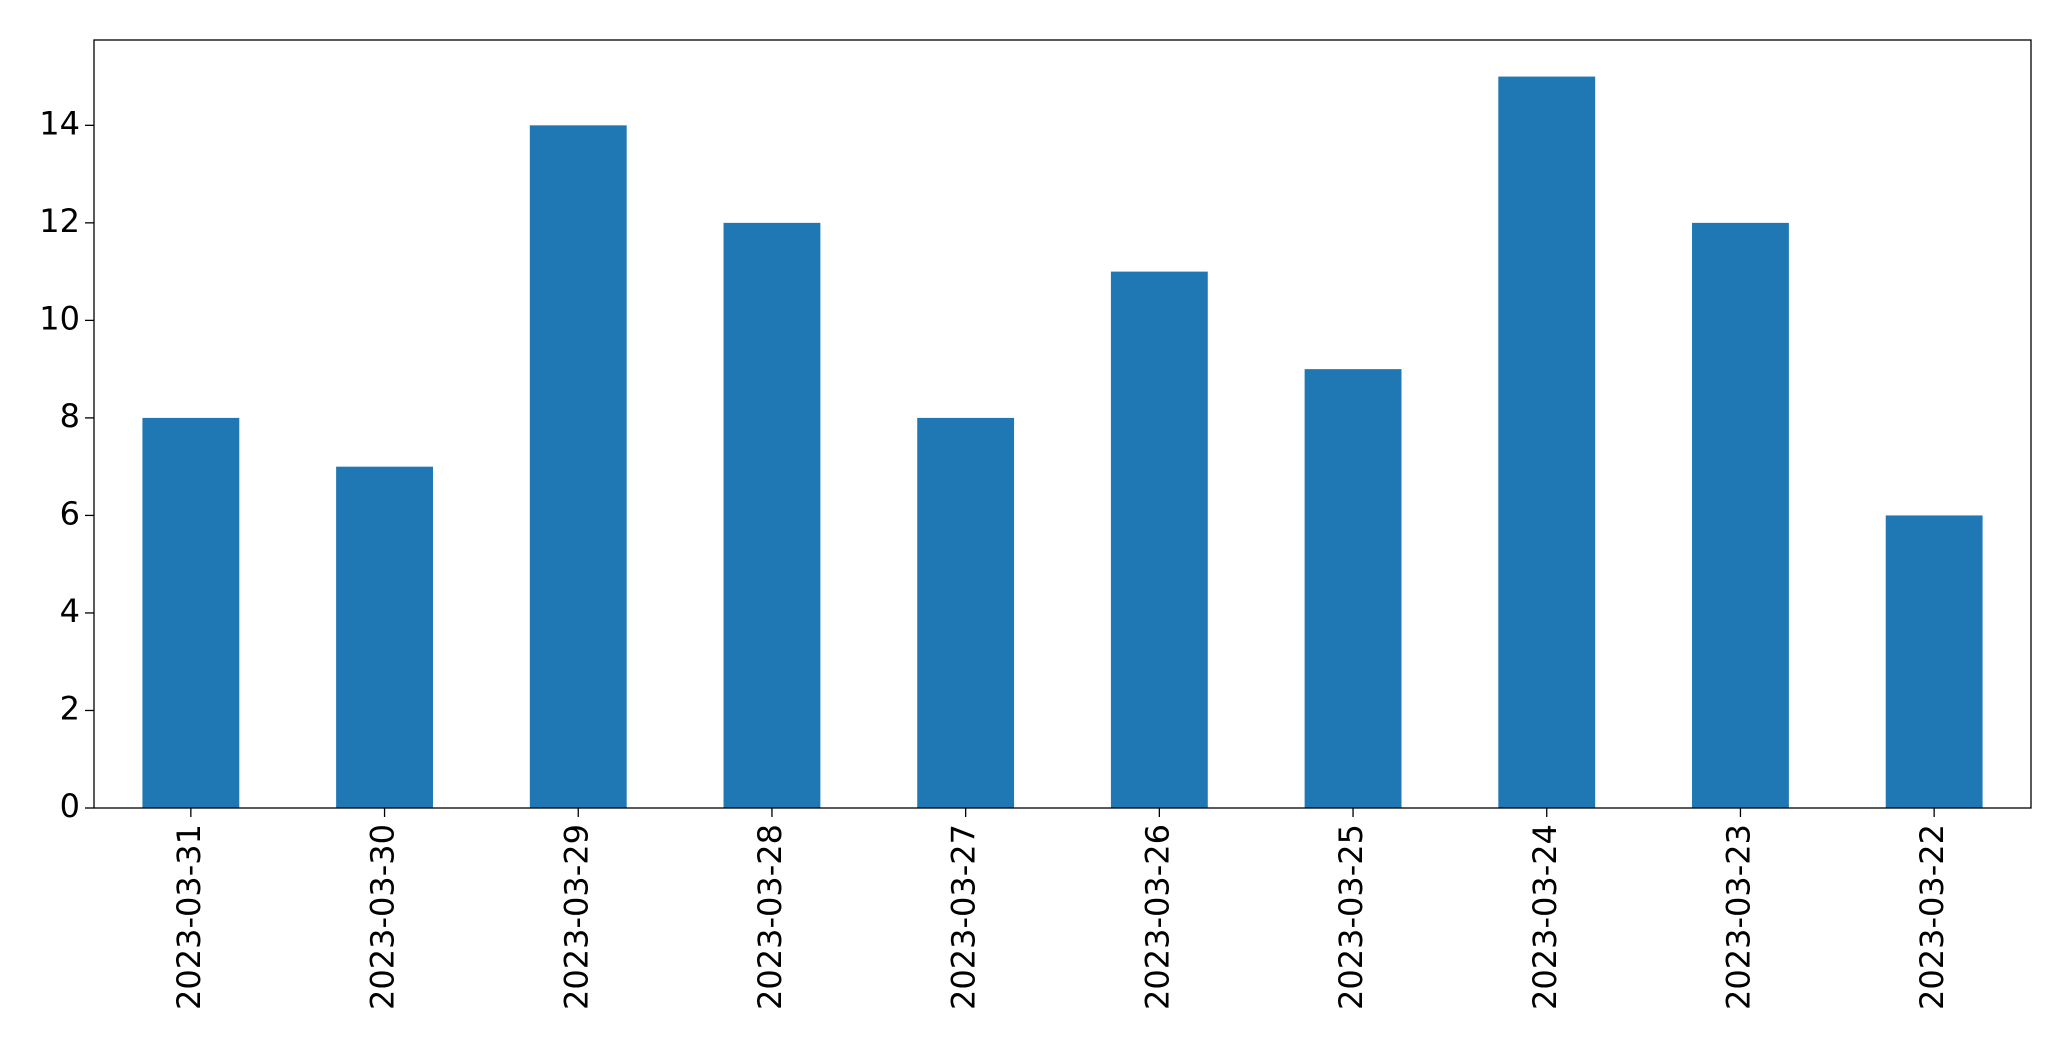 The image size is (2071, 1061). I want to click on x-tick-label: 2023-03-29, so click(576, 917).